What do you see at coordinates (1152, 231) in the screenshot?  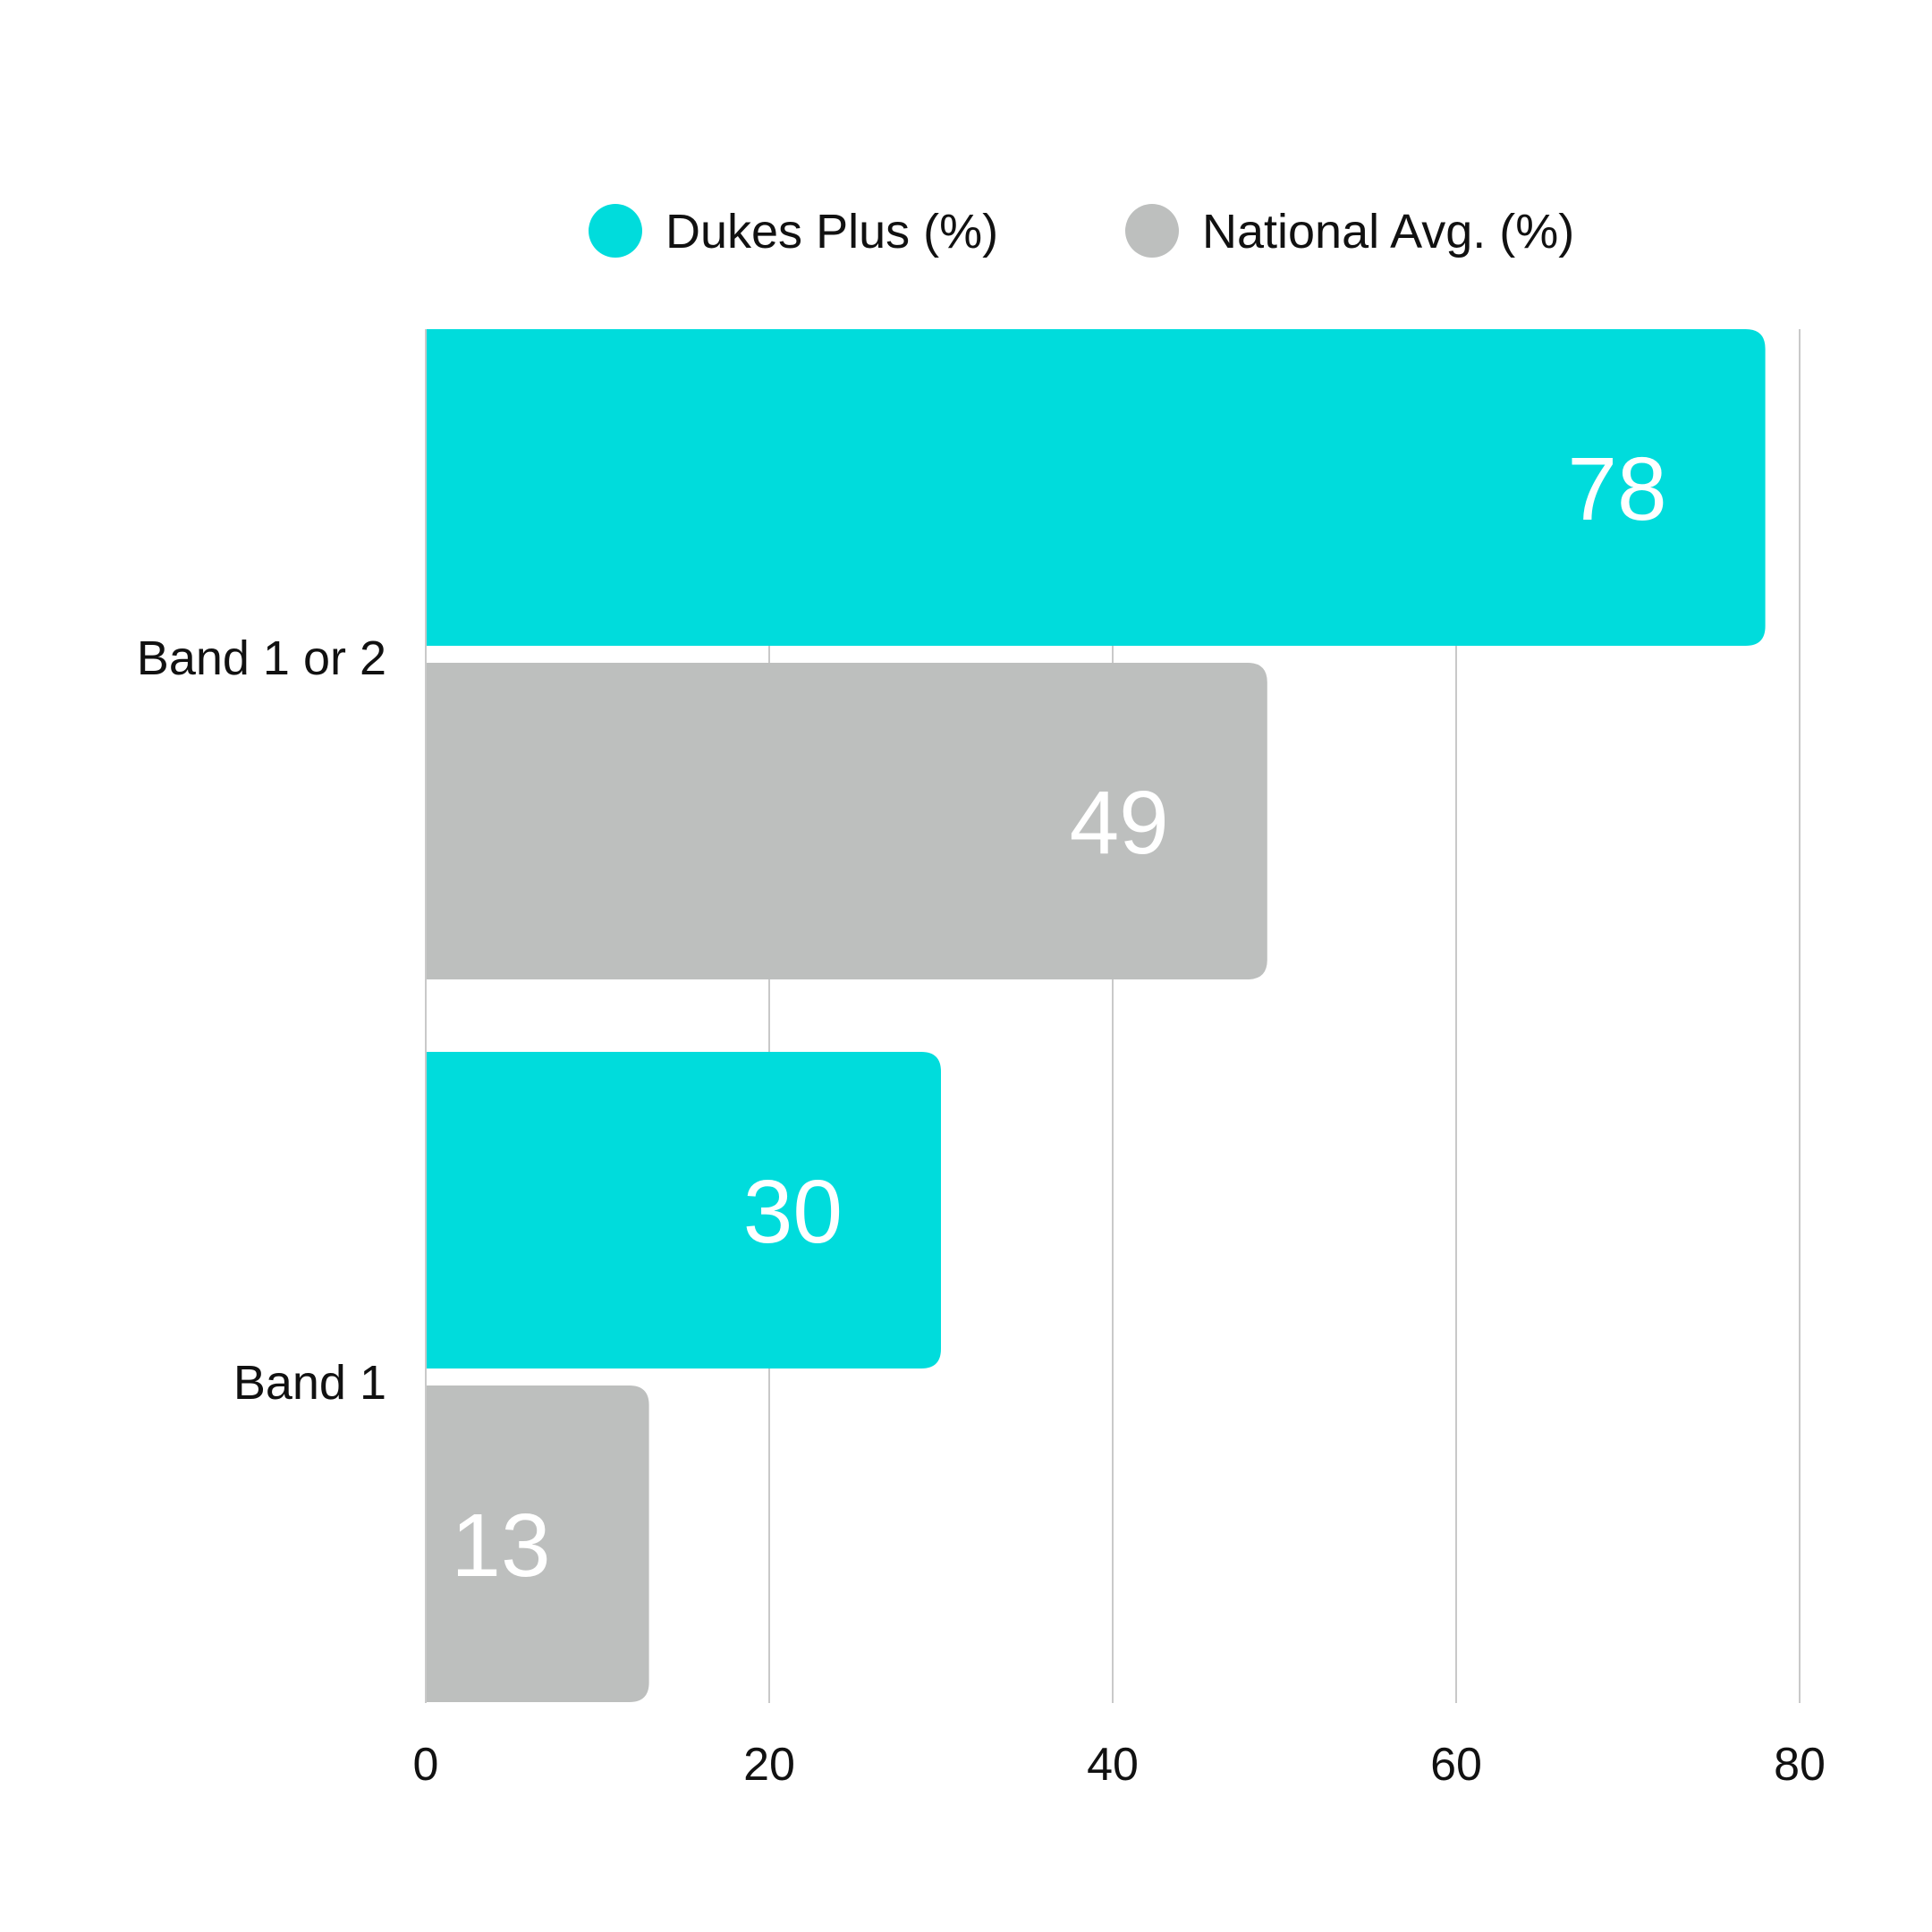 I see `legend-swatch-national-avg` at bounding box center [1152, 231].